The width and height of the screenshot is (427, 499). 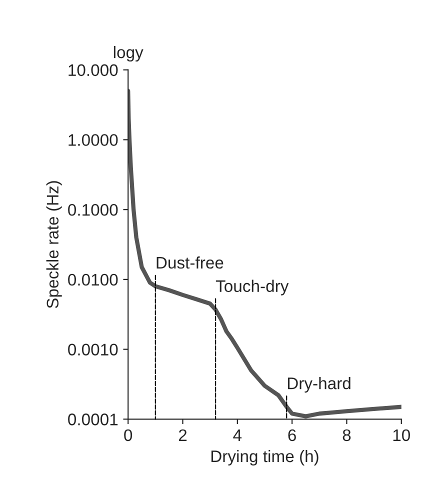 I want to click on x-tick-label: 8, so click(x=346, y=435).